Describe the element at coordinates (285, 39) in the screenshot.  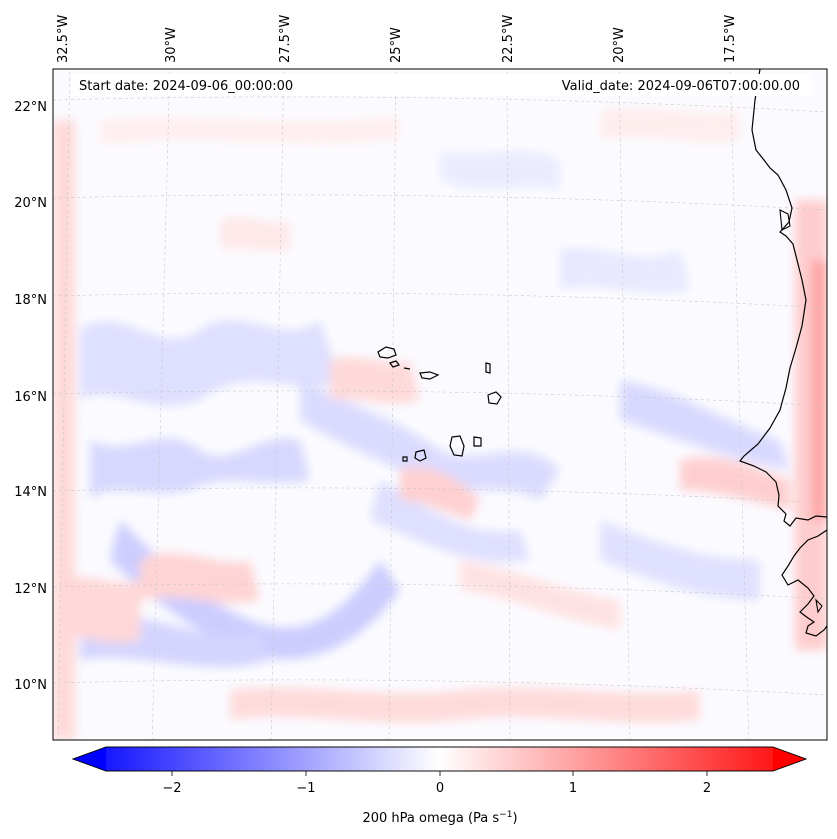
I see `lon-label: 27.5°W` at that location.